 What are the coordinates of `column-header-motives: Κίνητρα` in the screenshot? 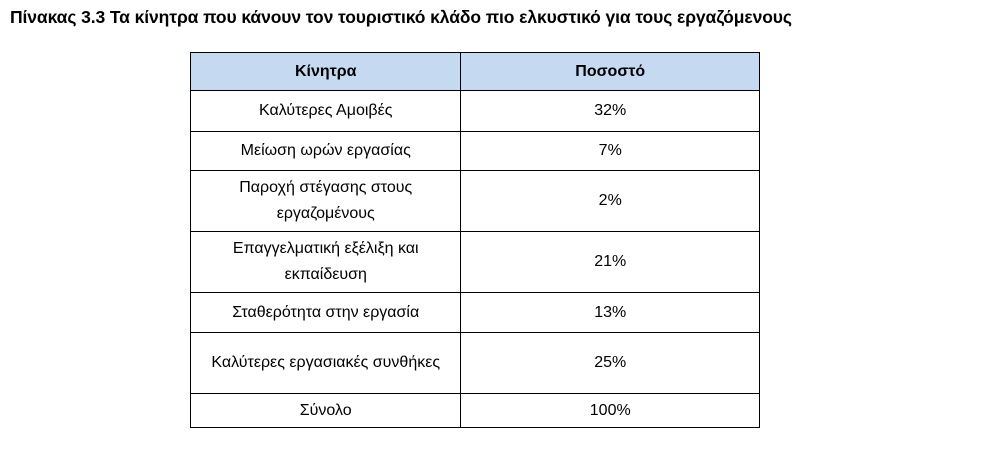 It's located at (325, 71).